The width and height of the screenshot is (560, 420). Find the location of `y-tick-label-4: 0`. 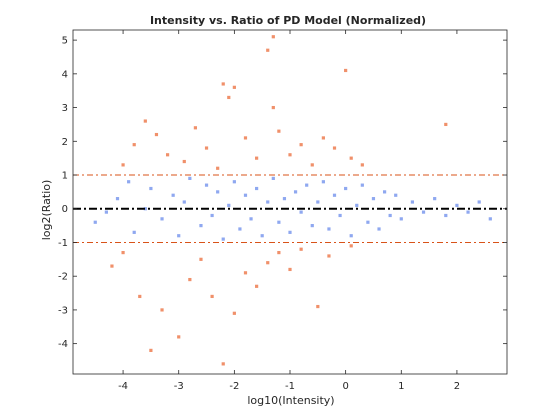

y-tick-label-4: 0 is located at coordinates (65, 209).